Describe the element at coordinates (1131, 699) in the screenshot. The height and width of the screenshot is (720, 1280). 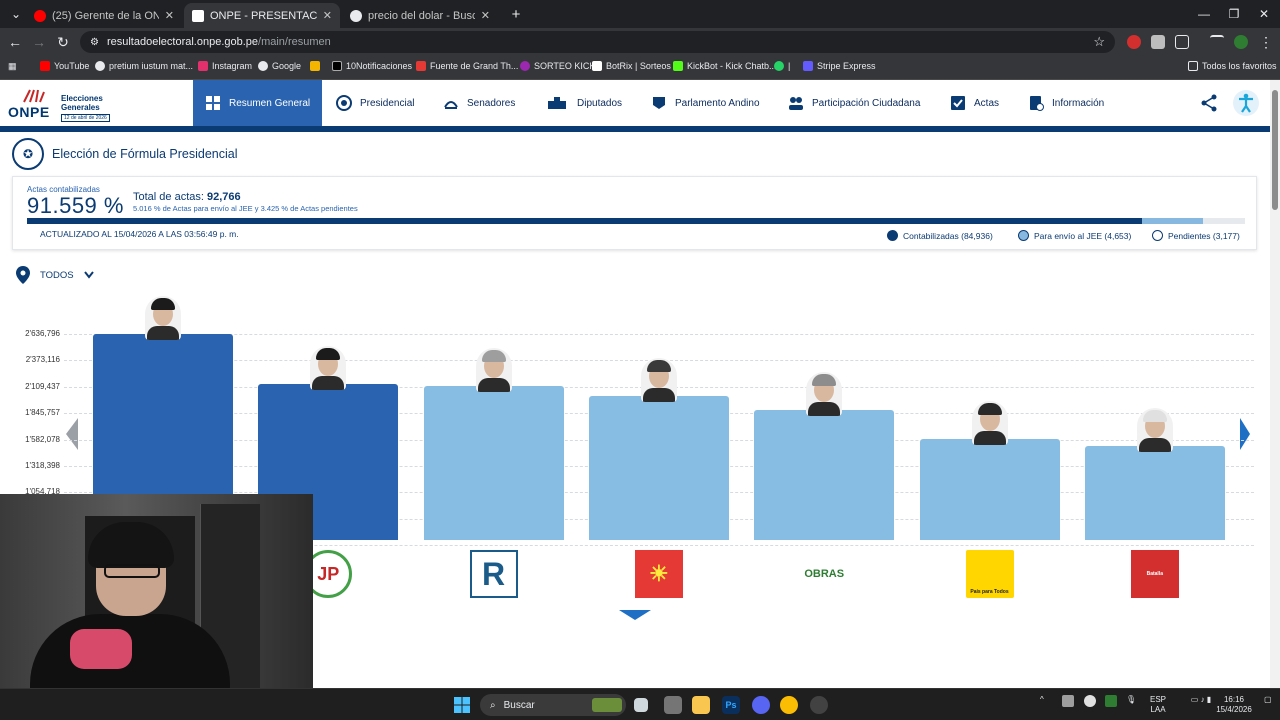
I see `tray-mic-icon: 🎙` at that location.